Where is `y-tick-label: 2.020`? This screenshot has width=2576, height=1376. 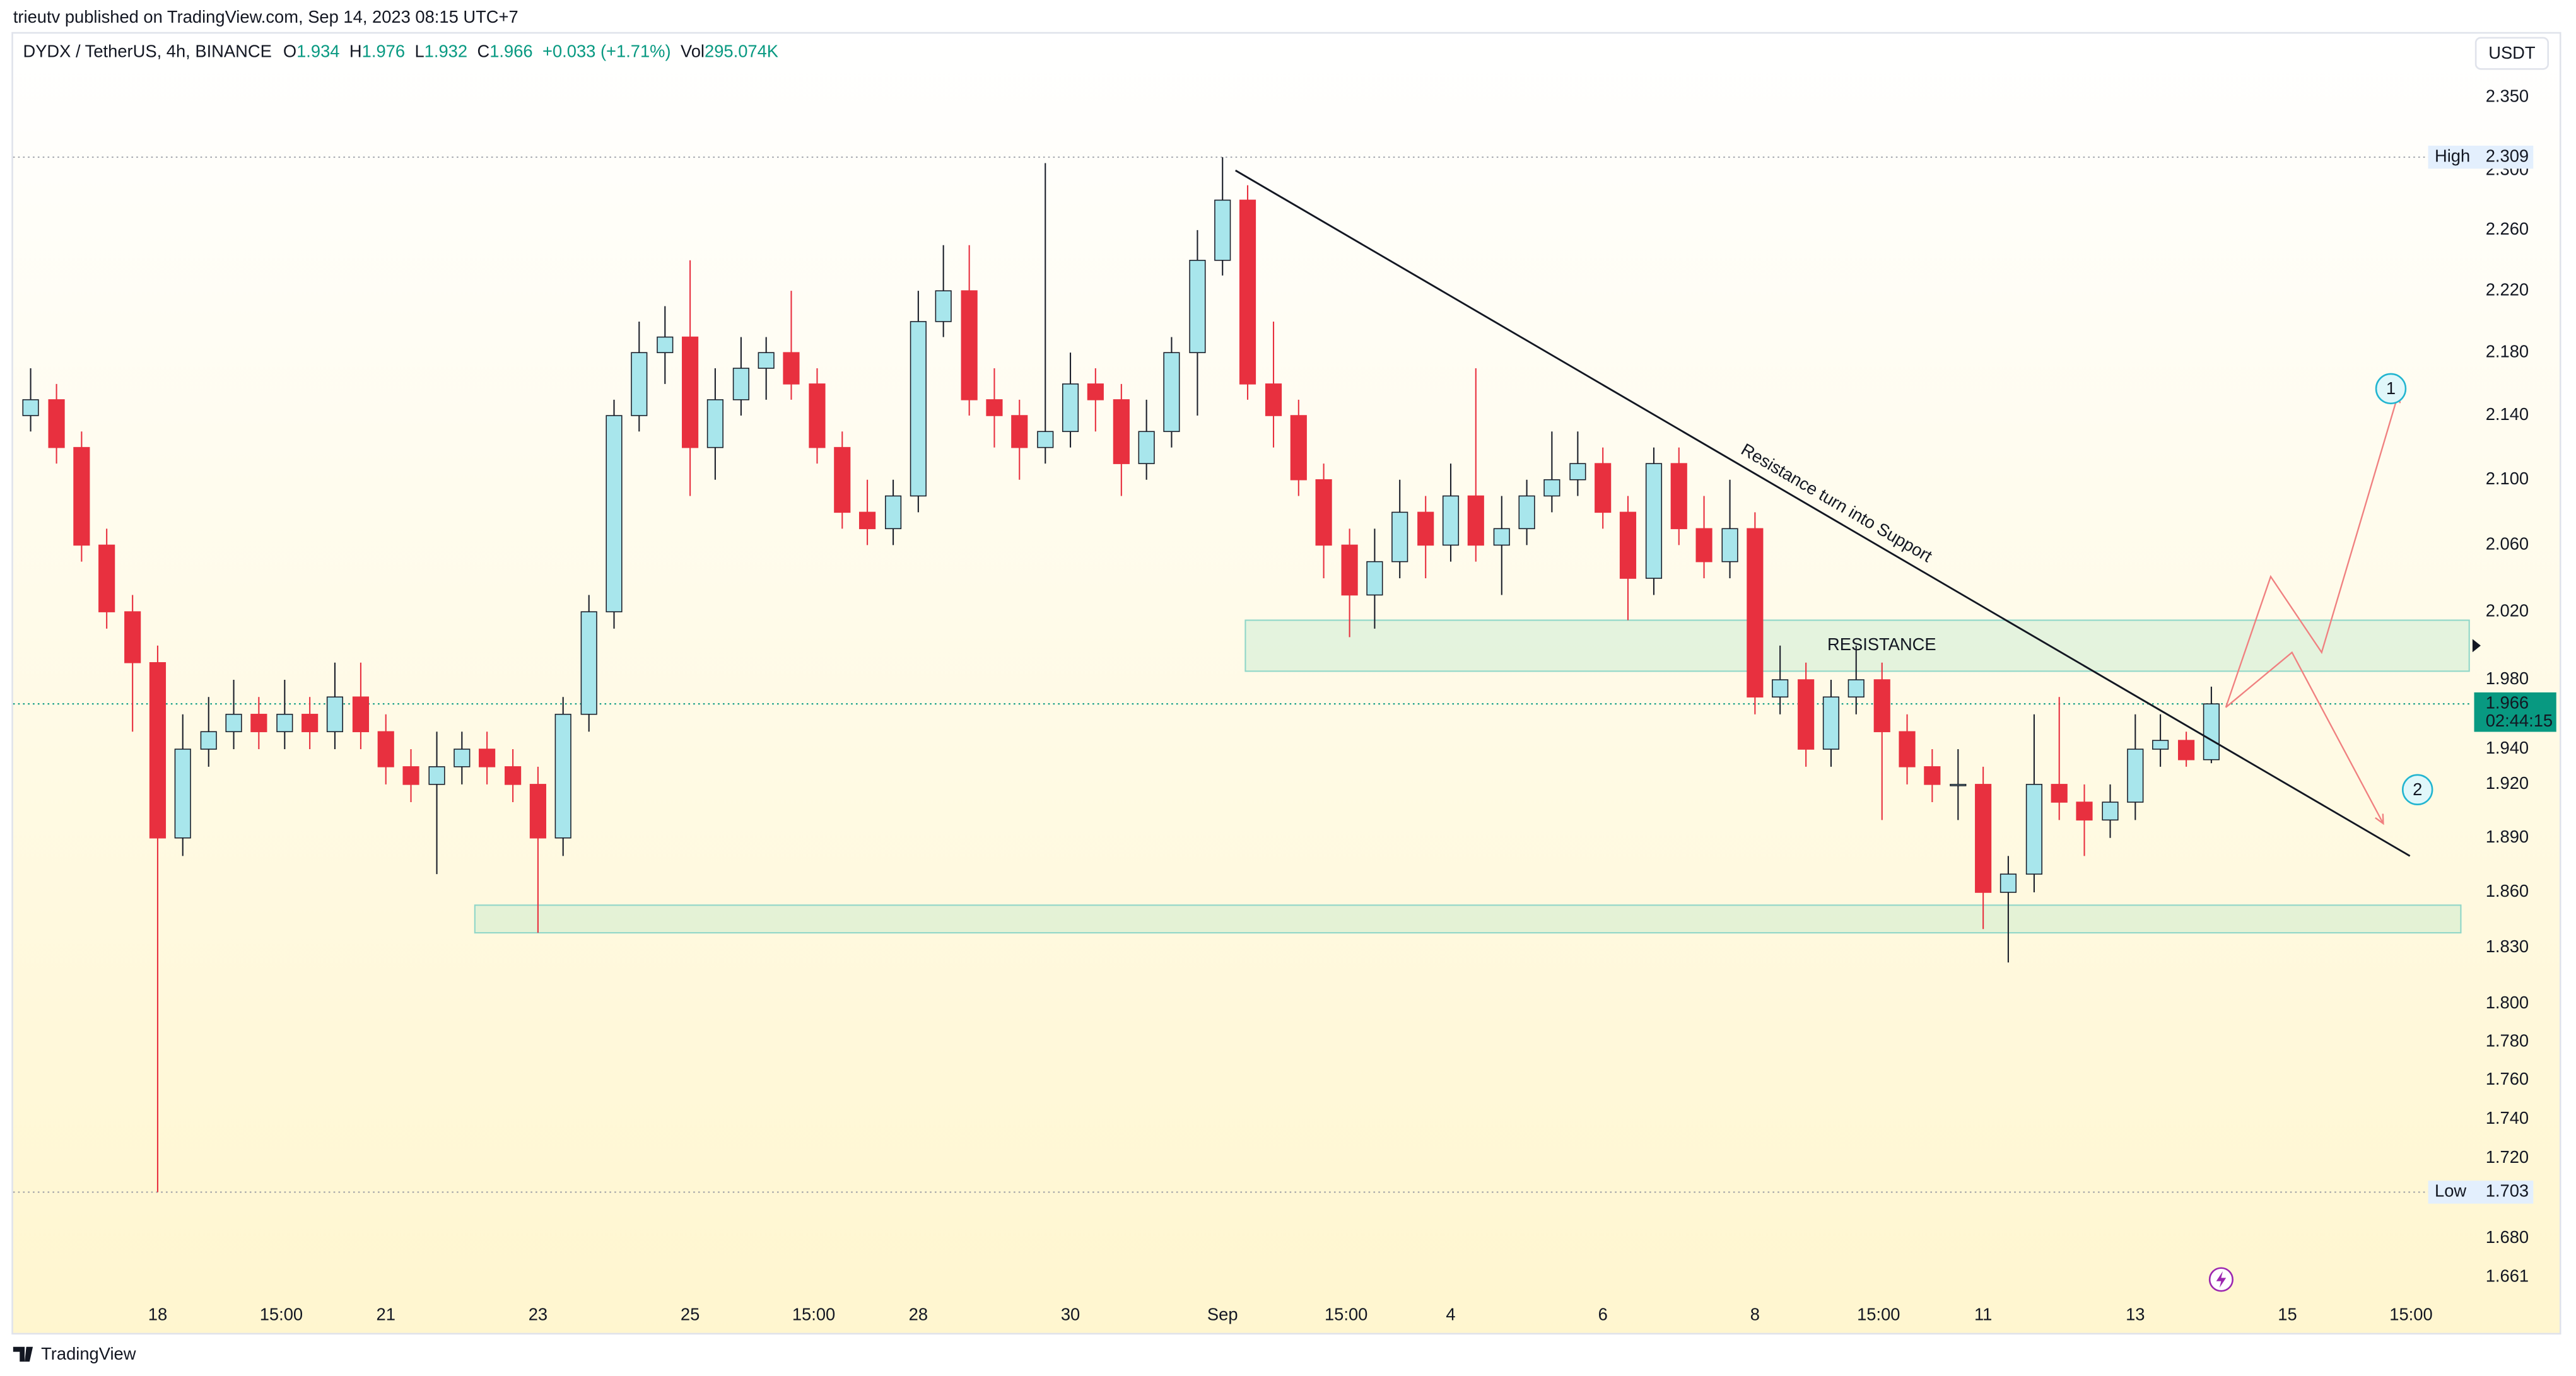
y-tick-label: 2.020 is located at coordinates (2507, 610).